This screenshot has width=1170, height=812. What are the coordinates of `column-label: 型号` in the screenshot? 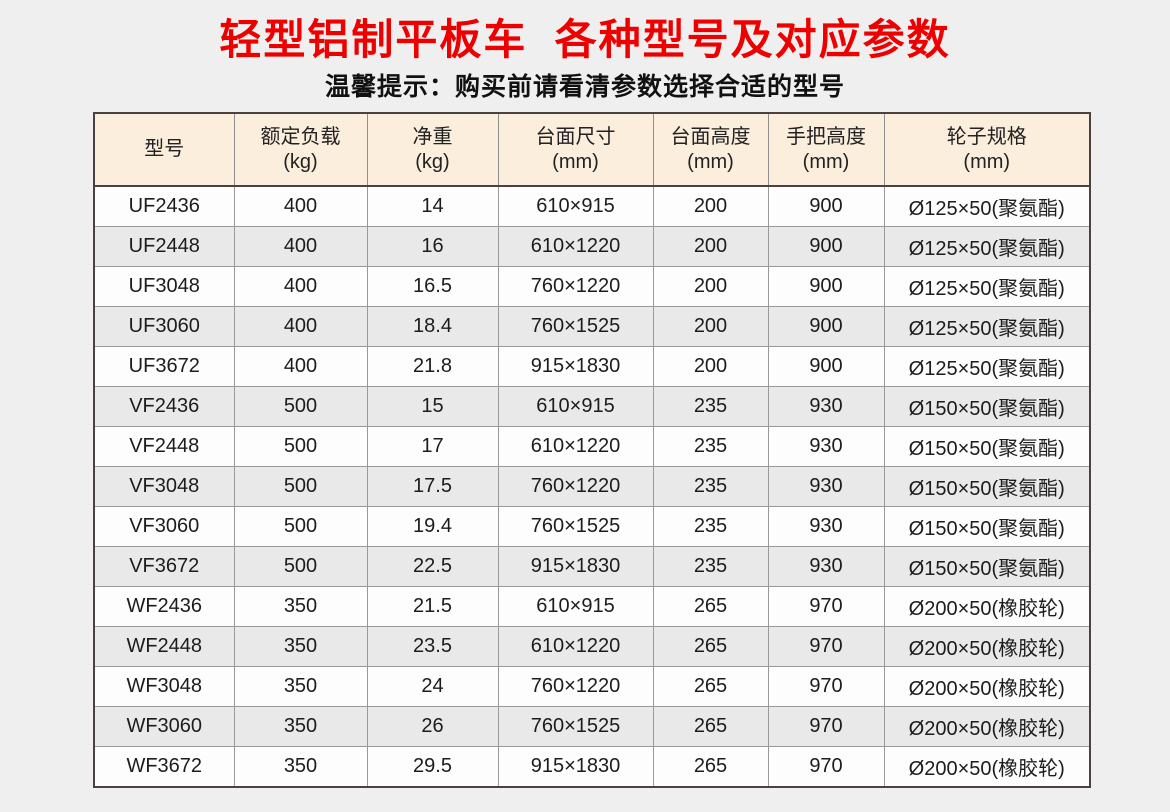 It's located at (164, 149).